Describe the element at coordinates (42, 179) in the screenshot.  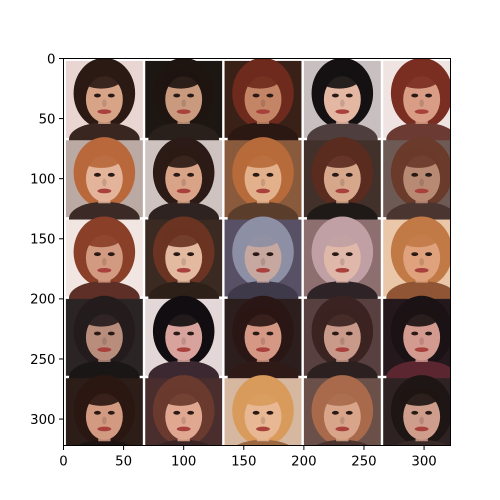
I see `y-tick-label: 100` at that location.